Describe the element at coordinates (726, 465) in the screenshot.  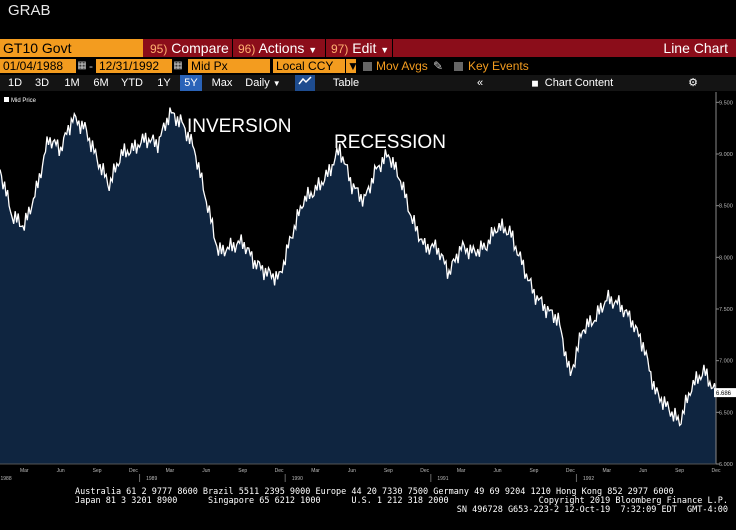
I see `y-tick-label: 6.000` at that location.